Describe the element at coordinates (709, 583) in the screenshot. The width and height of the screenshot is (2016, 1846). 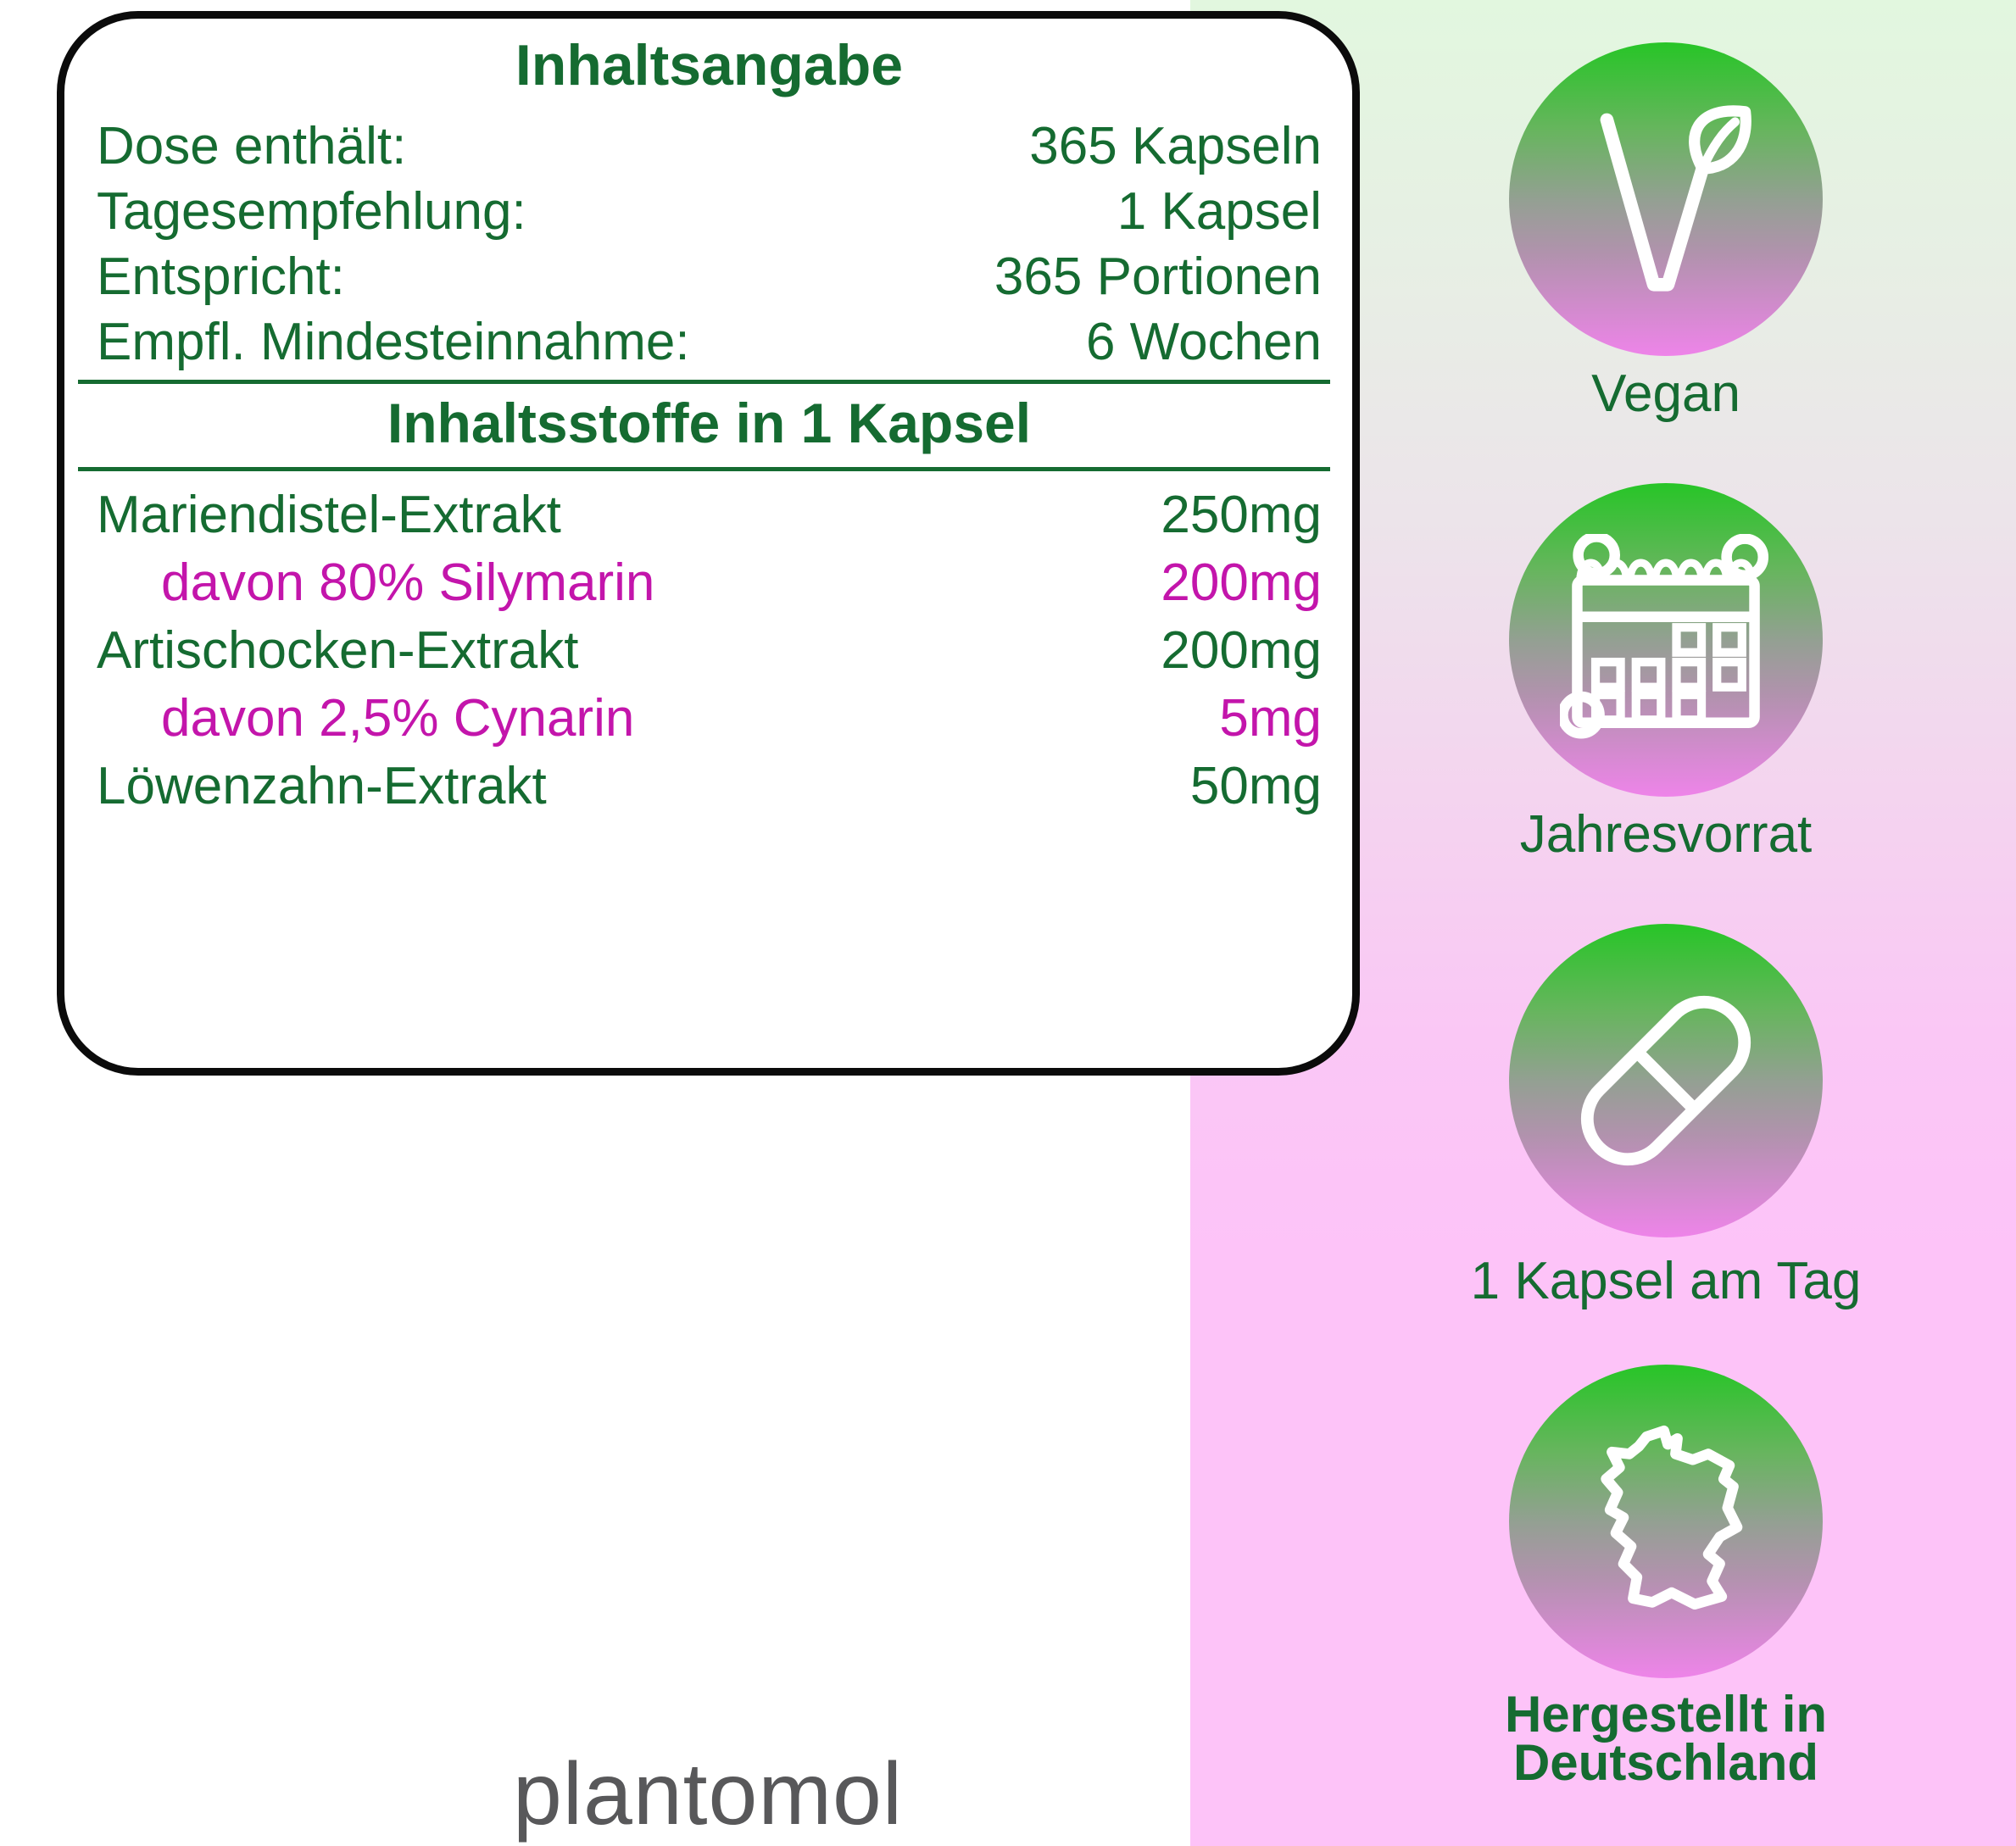
I see `ingredient-row: davon 80% Silymarin 200mg` at that location.